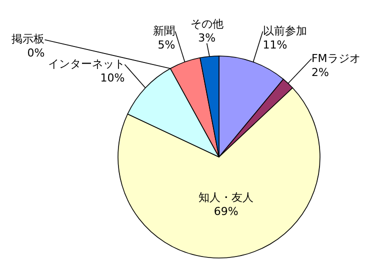  I want to click on data-label: 3%, so click(207, 37).